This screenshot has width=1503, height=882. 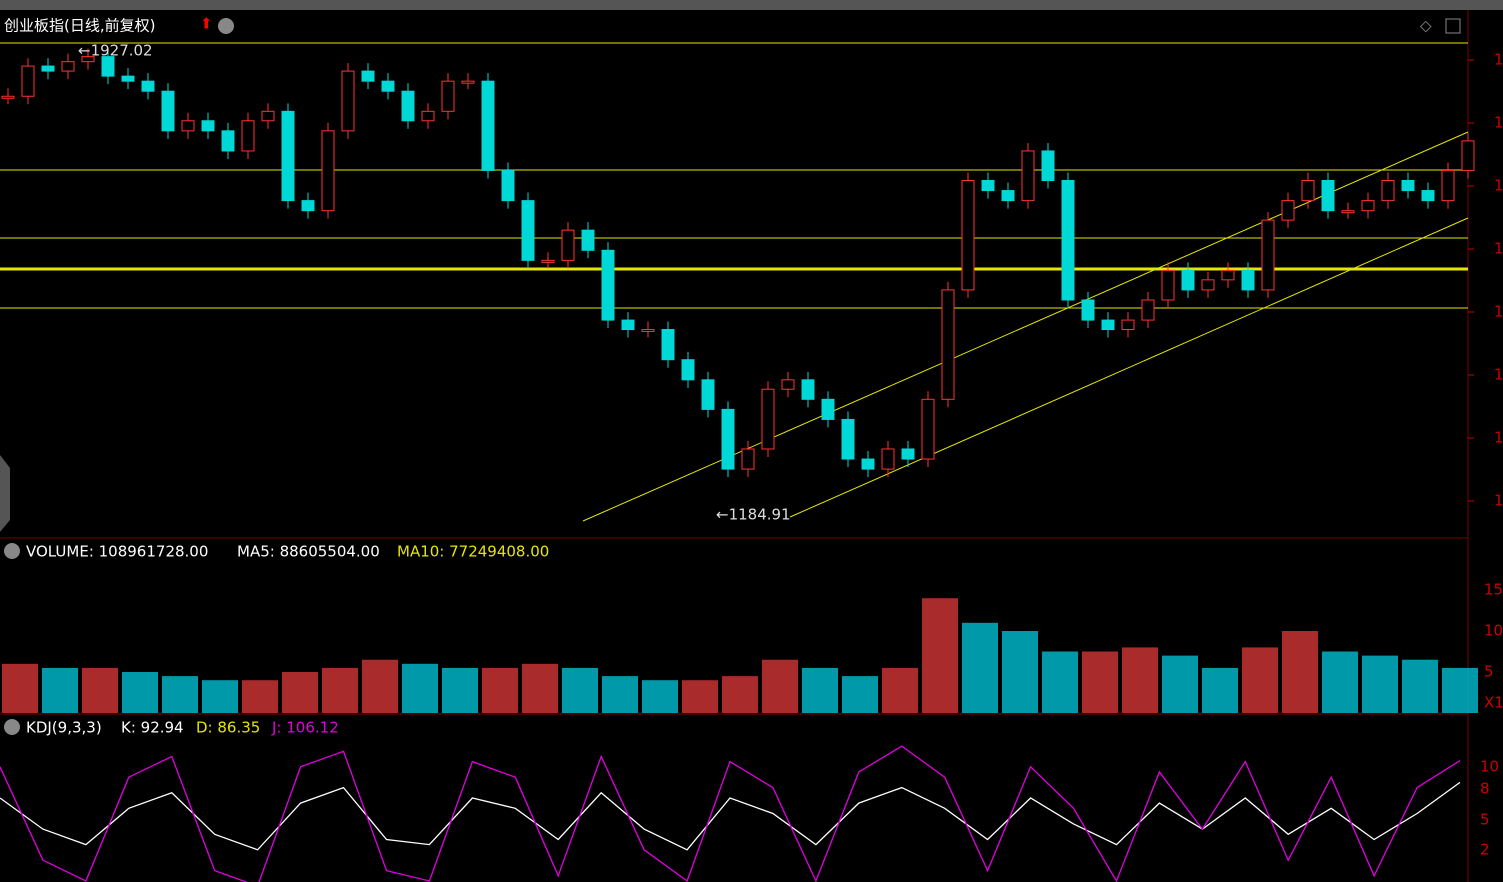 What do you see at coordinates (1453, 26) in the screenshot?
I see `panel-button` at bounding box center [1453, 26].